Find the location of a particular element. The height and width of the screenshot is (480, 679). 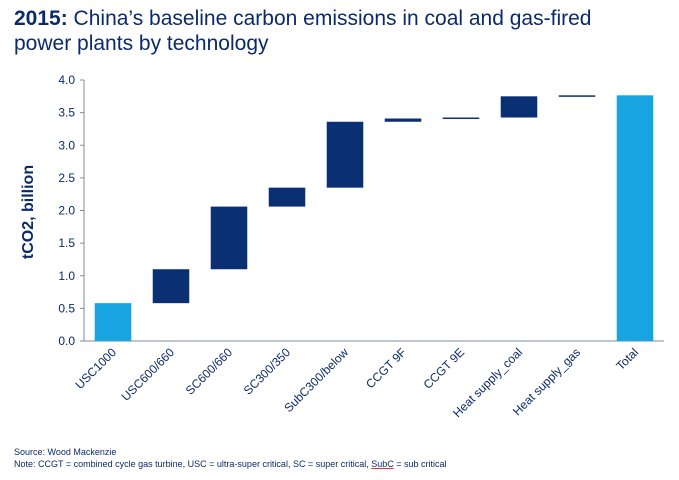

bar-heat-supply-gas is located at coordinates (577, 96).